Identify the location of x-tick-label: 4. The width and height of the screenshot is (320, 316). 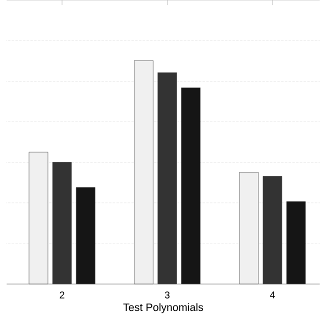
(272, 294).